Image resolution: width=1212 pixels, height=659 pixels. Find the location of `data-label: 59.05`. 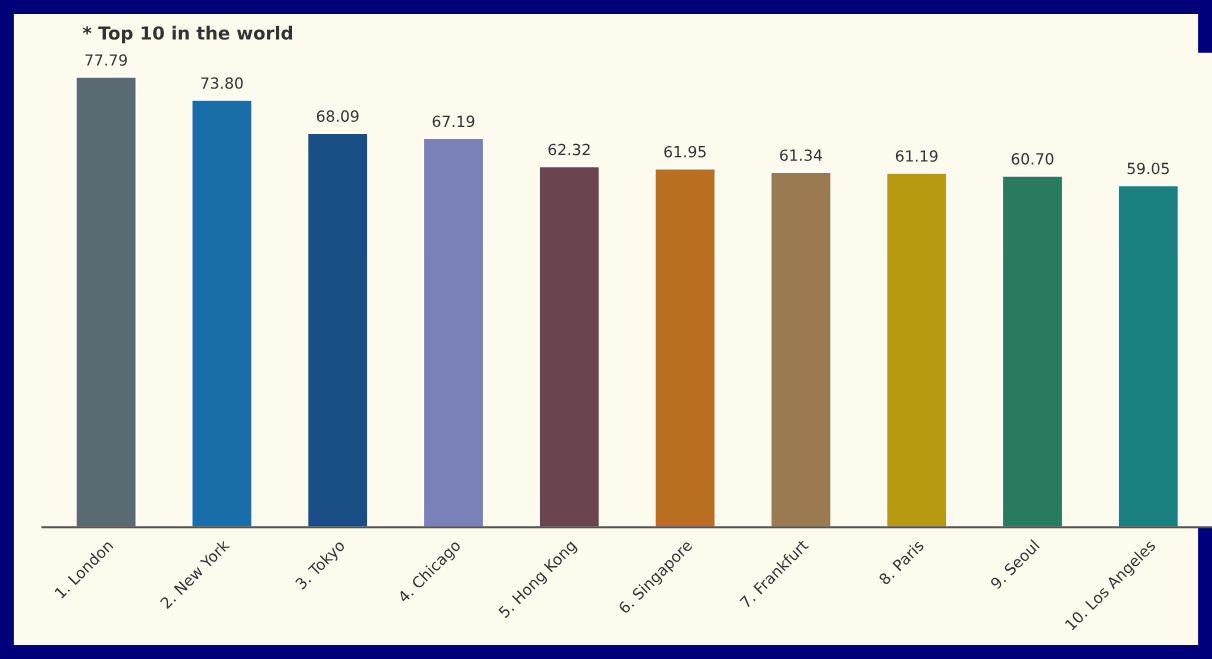

data-label: 59.05 is located at coordinates (1148, 168).